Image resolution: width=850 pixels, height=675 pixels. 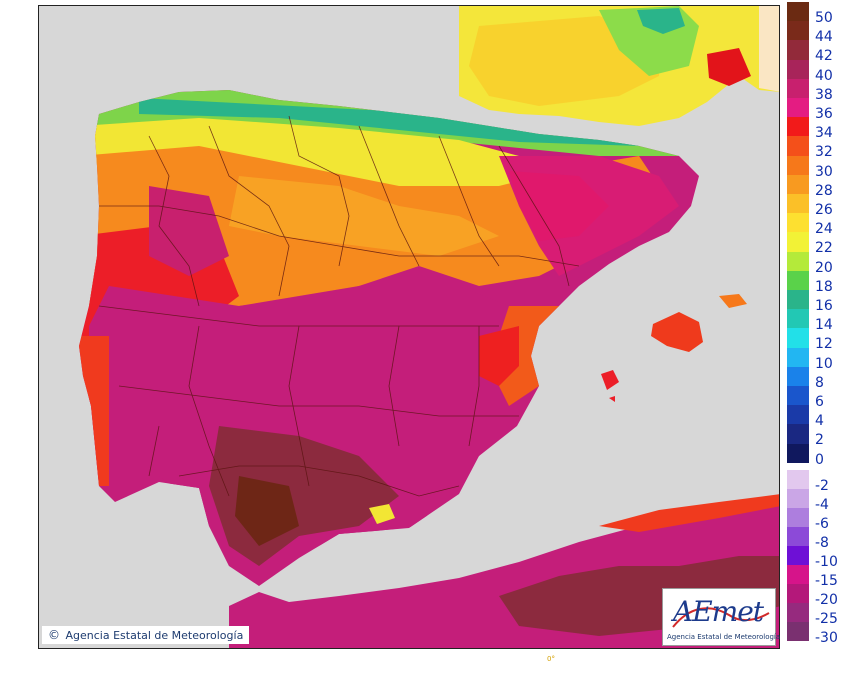 What do you see at coordinates (826, 562) in the screenshot?
I see `legend-lower-label: -10` at bounding box center [826, 562].